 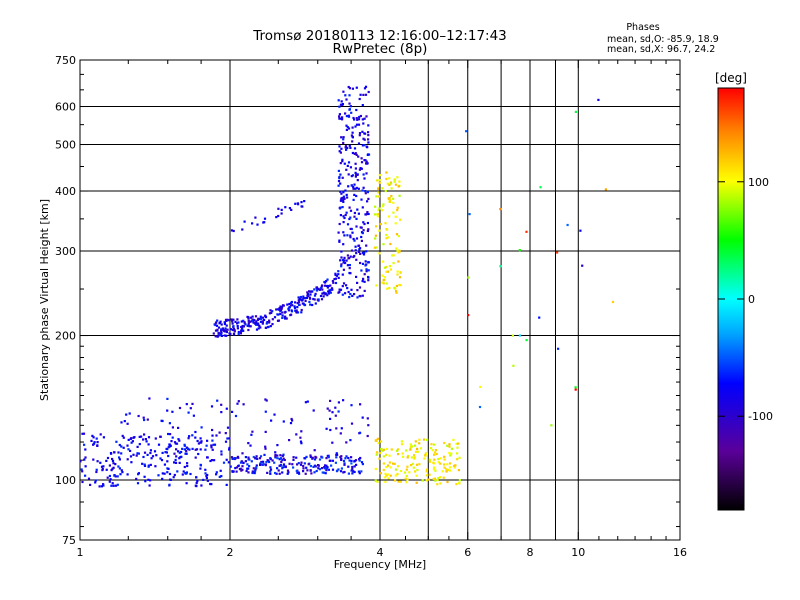 What do you see at coordinates (65, 480) in the screenshot?
I see `y-tick-label: 100` at bounding box center [65, 480].